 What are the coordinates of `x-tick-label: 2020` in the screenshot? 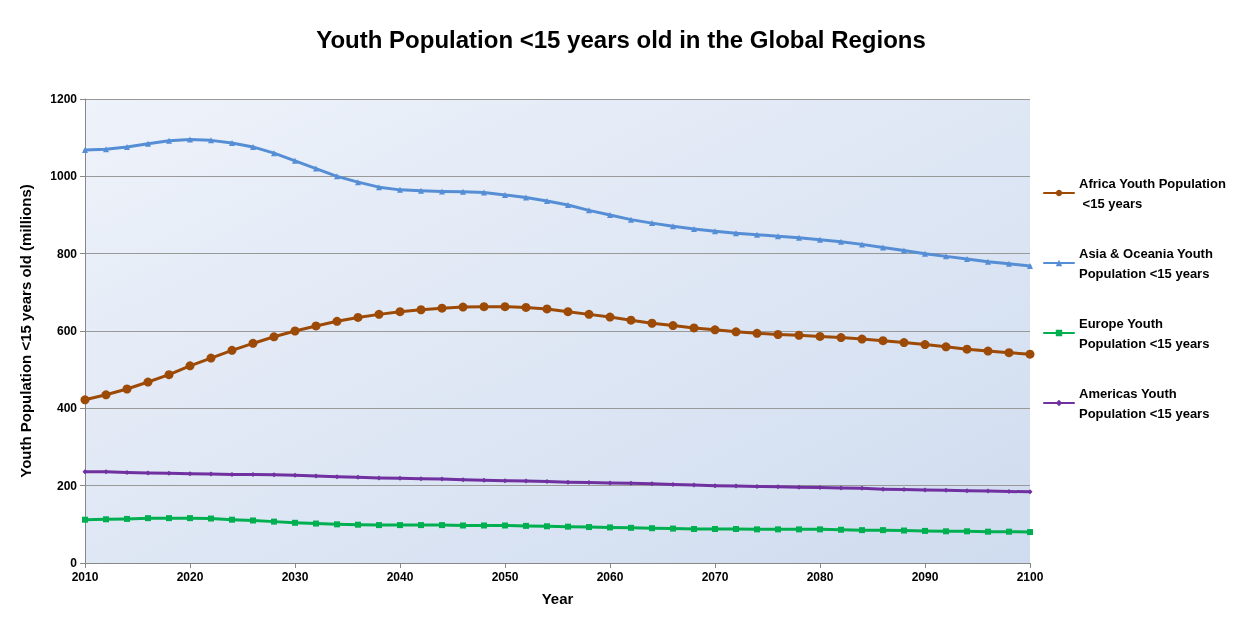 It's located at (190, 577).